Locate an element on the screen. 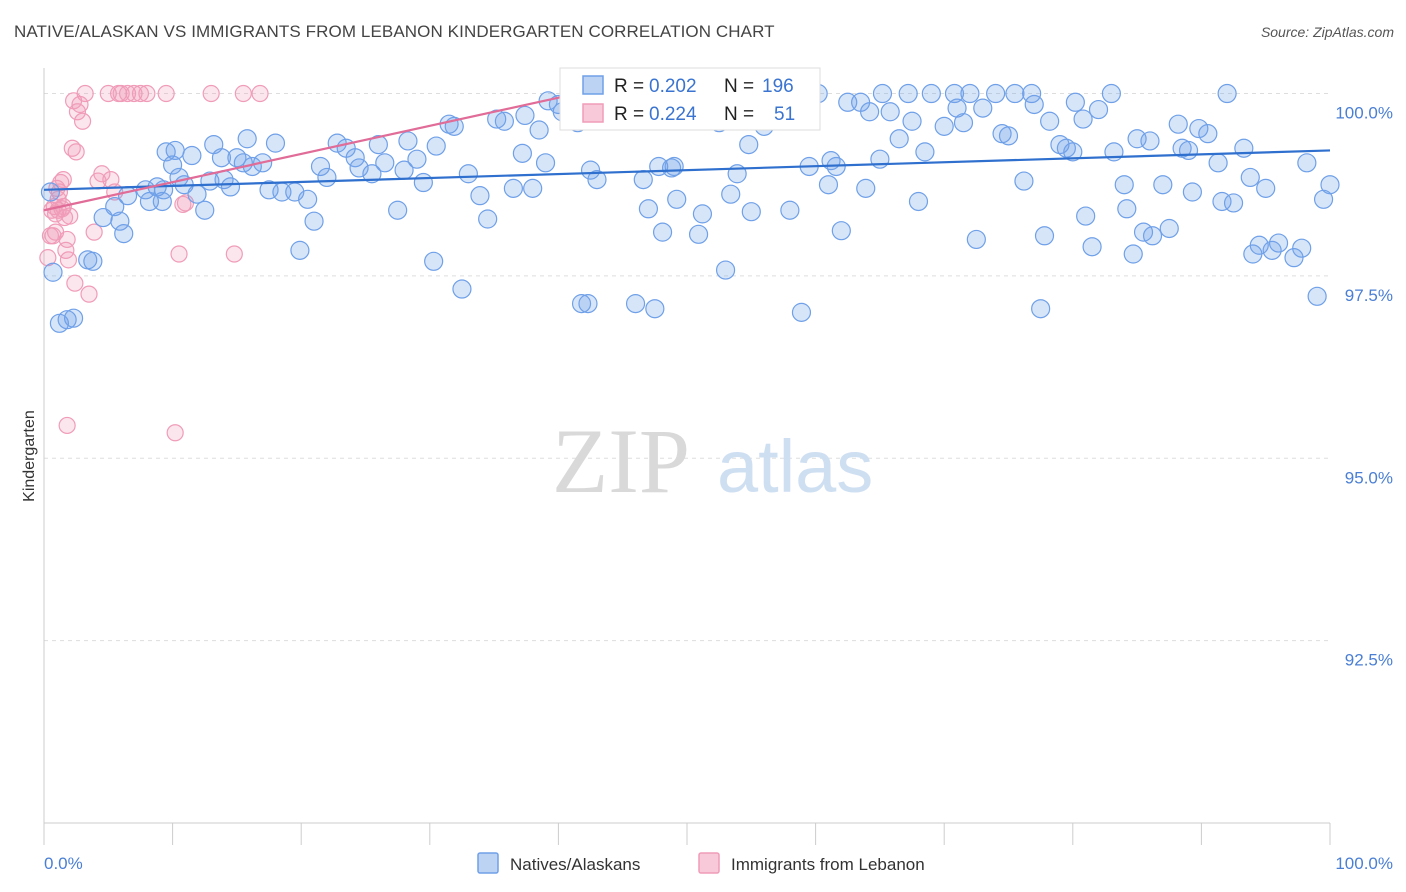  legend-label-natives: Natives/Alaskans is located at coordinates (575, 864).